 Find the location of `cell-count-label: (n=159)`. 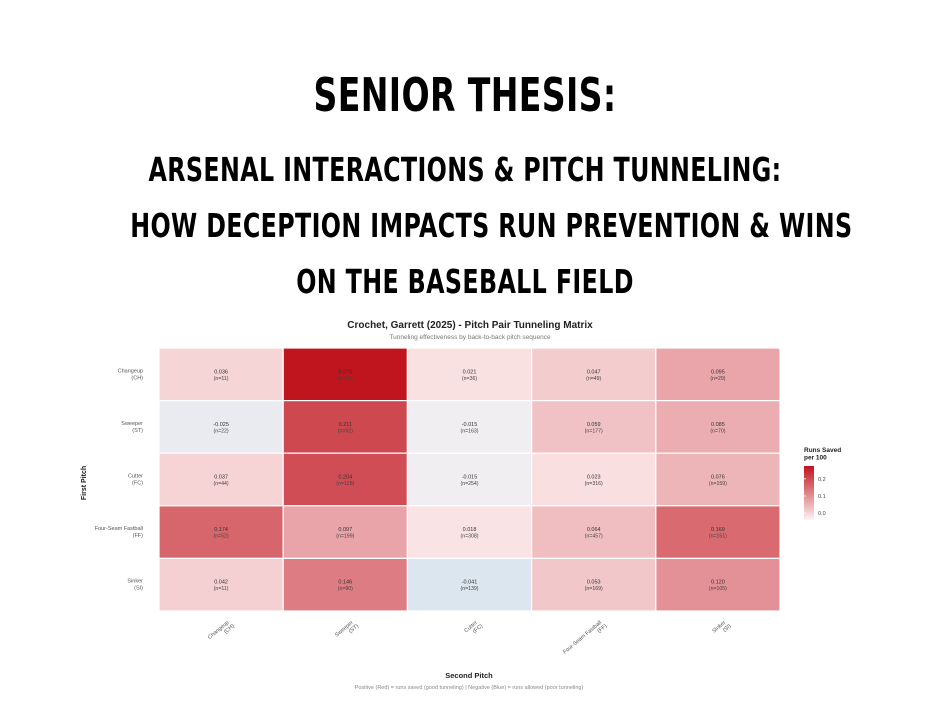

cell-count-label: (n=159) is located at coordinates (718, 484).